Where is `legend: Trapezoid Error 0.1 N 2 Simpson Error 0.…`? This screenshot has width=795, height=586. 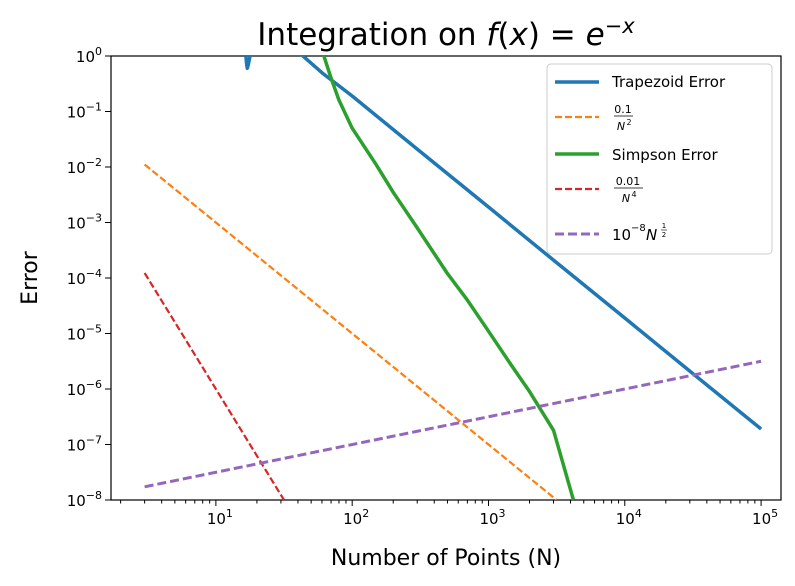
legend: Trapezoid Error 0.1 N 2 Simpson Error 0.… is located at coordinates (659, 159).